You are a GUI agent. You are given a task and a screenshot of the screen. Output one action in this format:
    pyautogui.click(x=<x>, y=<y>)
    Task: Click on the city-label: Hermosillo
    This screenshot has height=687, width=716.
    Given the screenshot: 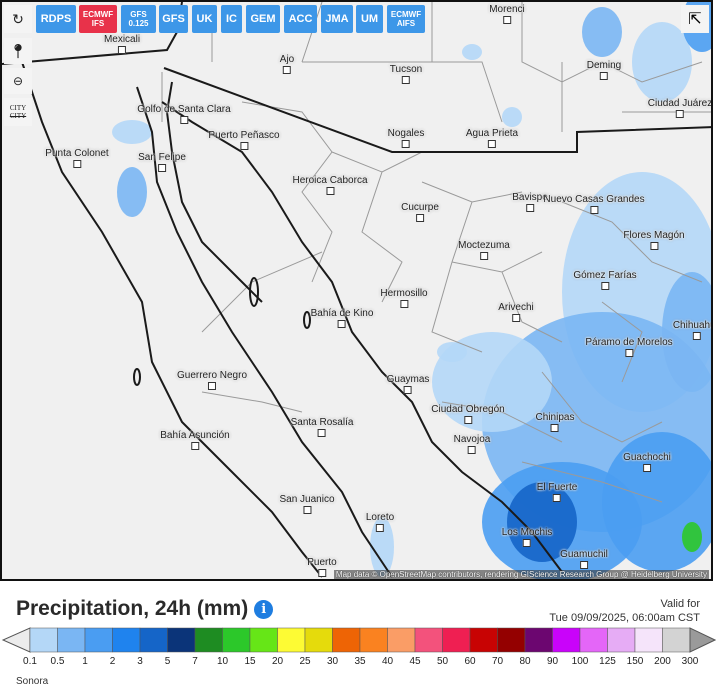 What is the action you would take?
    pyautogui.click(x=403, y=298)
    